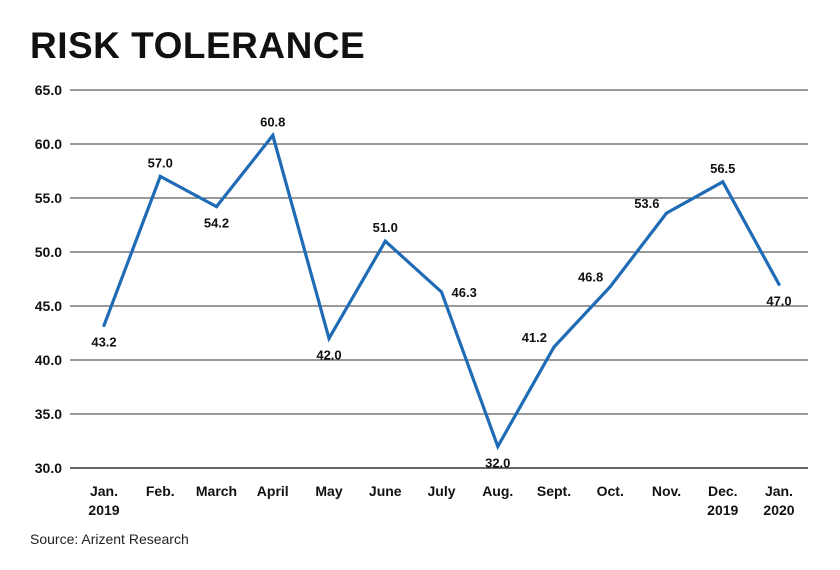 Image resolution: width=840 pixels, height=570 pixels. What do you see at coordinates (497, 491) in the screenshot?
I see `x-tick-label: Aug.` at bounding box center [497, 491].